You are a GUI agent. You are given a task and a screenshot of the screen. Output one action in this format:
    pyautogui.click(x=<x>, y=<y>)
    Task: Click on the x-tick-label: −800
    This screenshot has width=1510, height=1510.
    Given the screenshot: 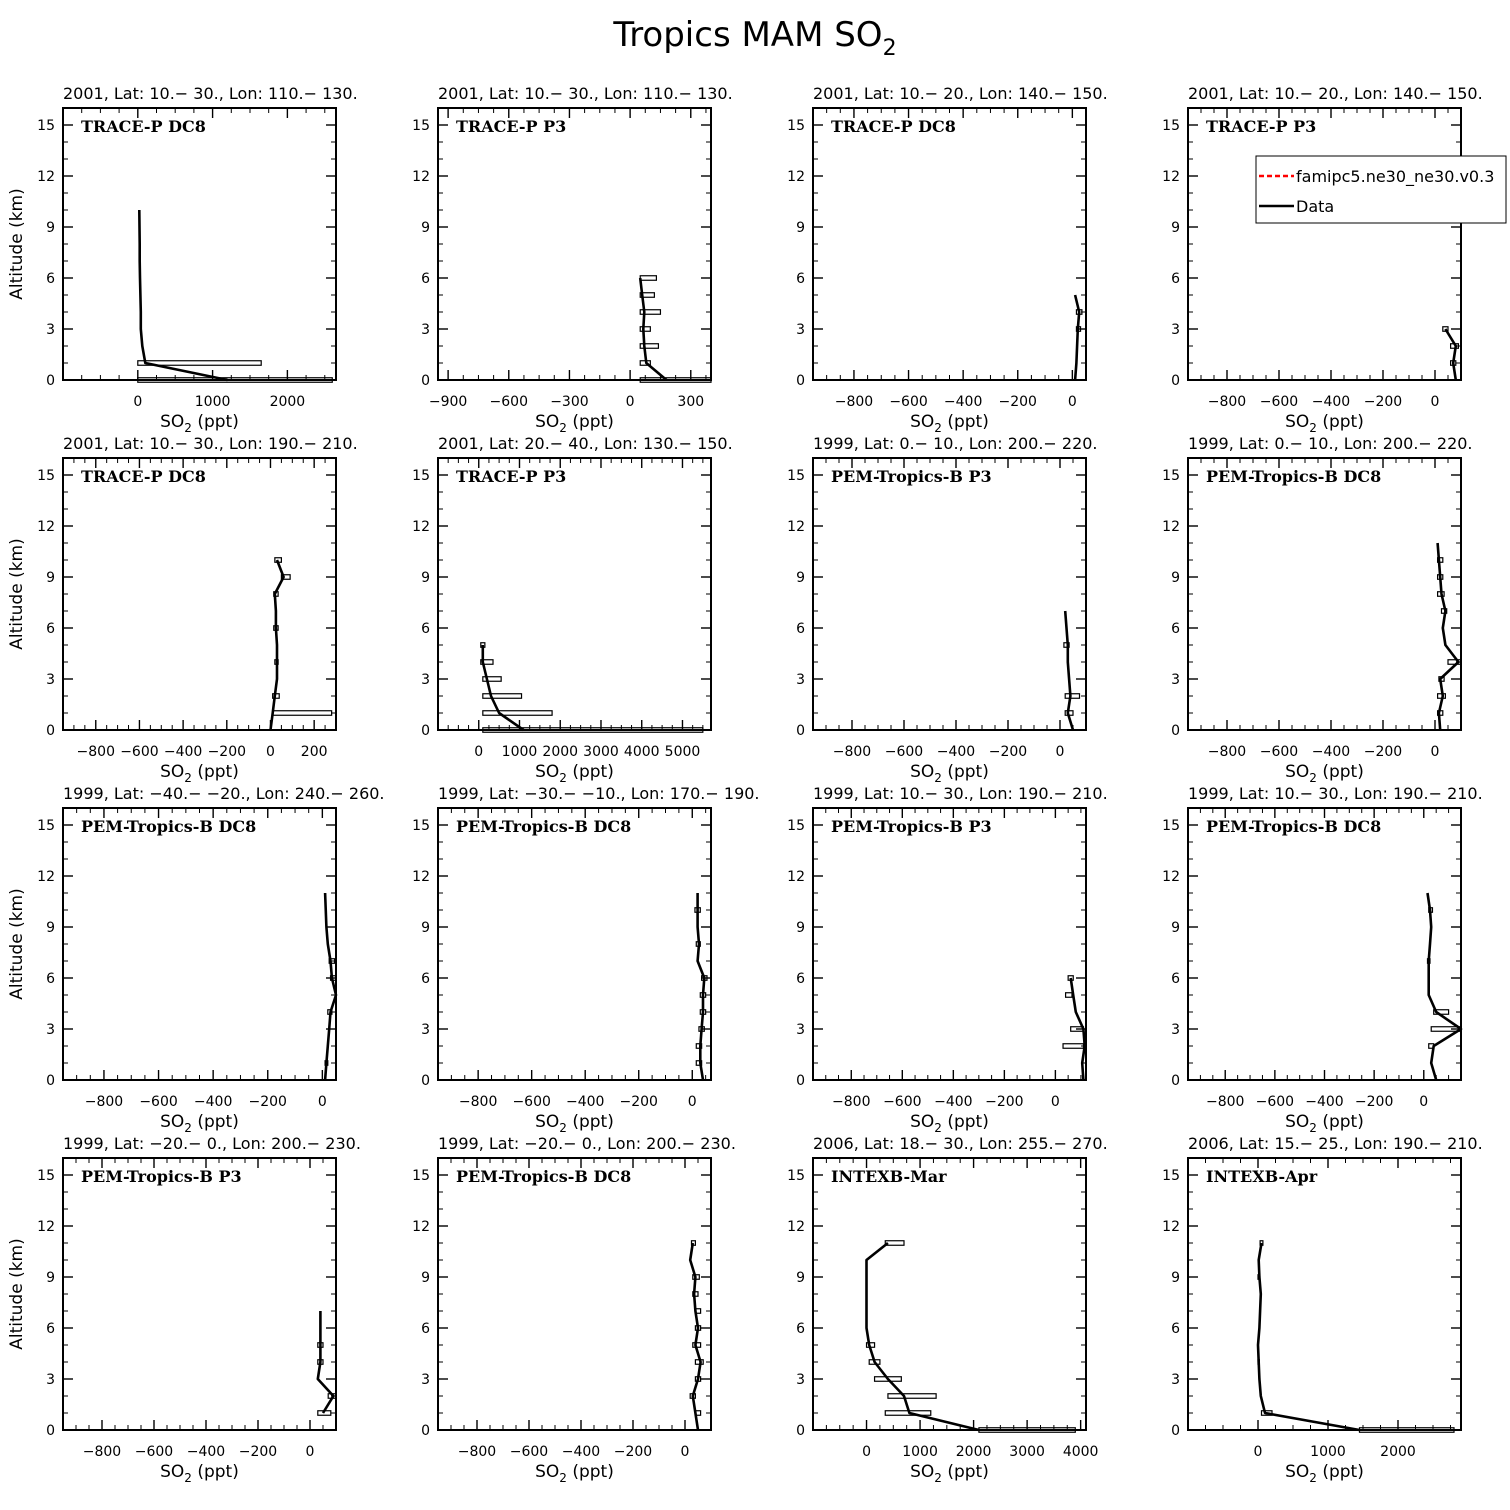 What is the action you would take?
    pyautogui.click(x=478, y=1102)
    